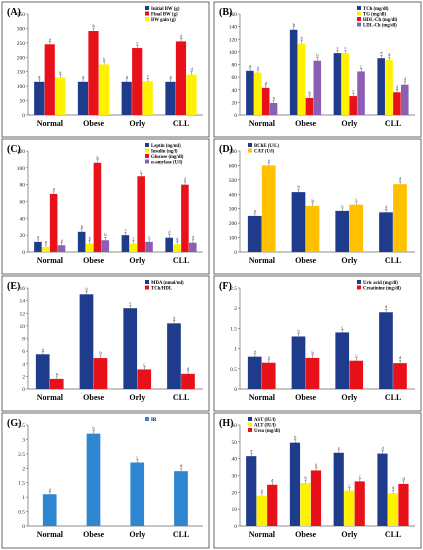  I want to click on y-tick-label: 50, so click(235, 443).